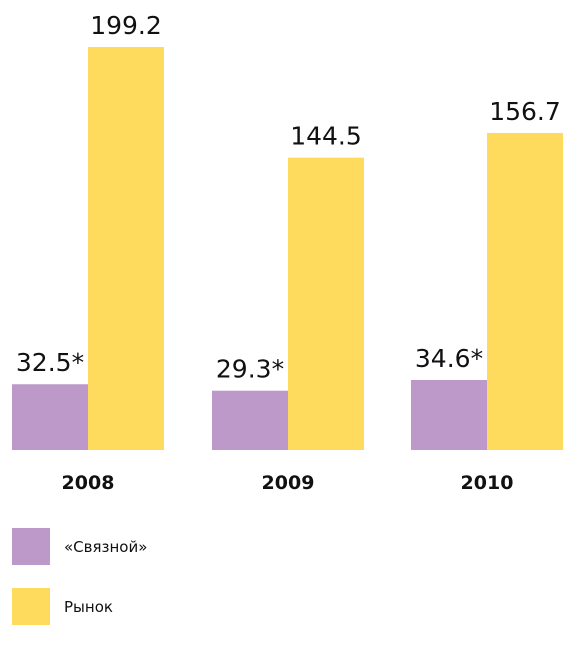  I want to click on legend-label-market: Рынок, so click(88, 606).